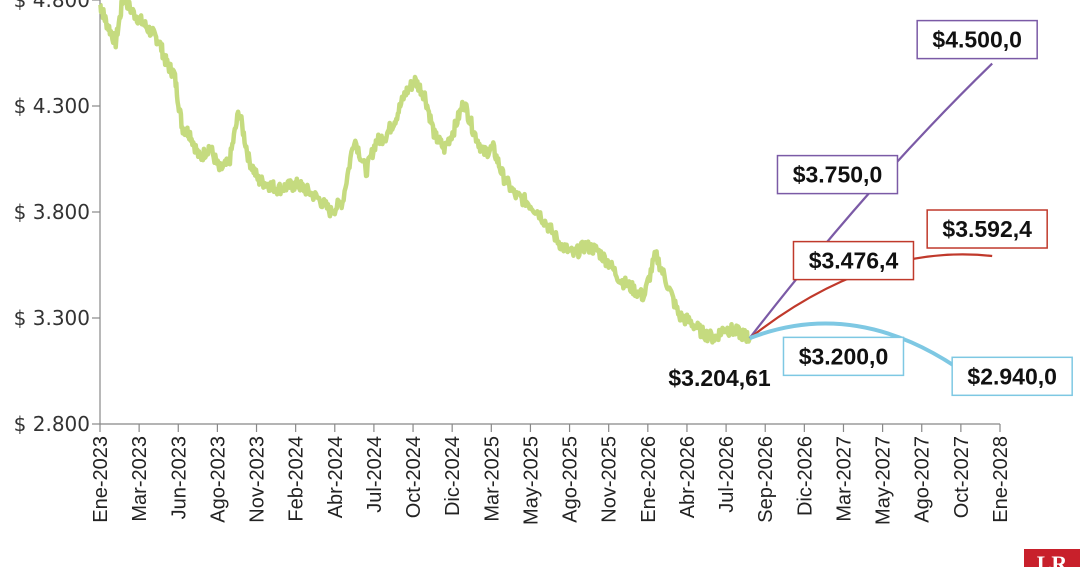 The width and height of the screenshot is (1080, 567). Describe the element at coordinates (52, 106) in the screenshot. I see `y-tick-label: $ 4.300` at that location.